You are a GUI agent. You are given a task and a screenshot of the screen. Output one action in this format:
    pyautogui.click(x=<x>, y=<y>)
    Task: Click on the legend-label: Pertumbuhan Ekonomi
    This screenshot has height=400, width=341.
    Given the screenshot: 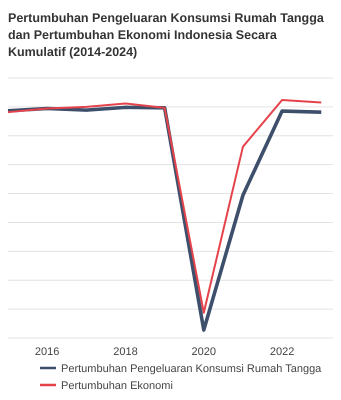 What is the action you would take?
    pyautogui.click(x=117, y=386)
    